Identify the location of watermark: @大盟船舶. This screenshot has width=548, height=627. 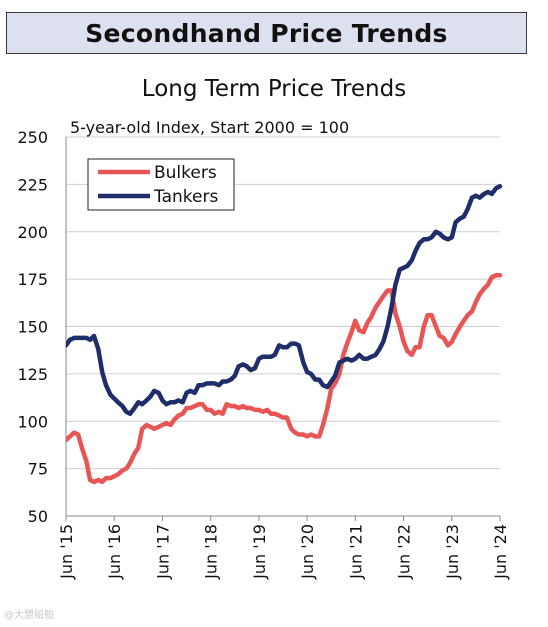
(29, 615).